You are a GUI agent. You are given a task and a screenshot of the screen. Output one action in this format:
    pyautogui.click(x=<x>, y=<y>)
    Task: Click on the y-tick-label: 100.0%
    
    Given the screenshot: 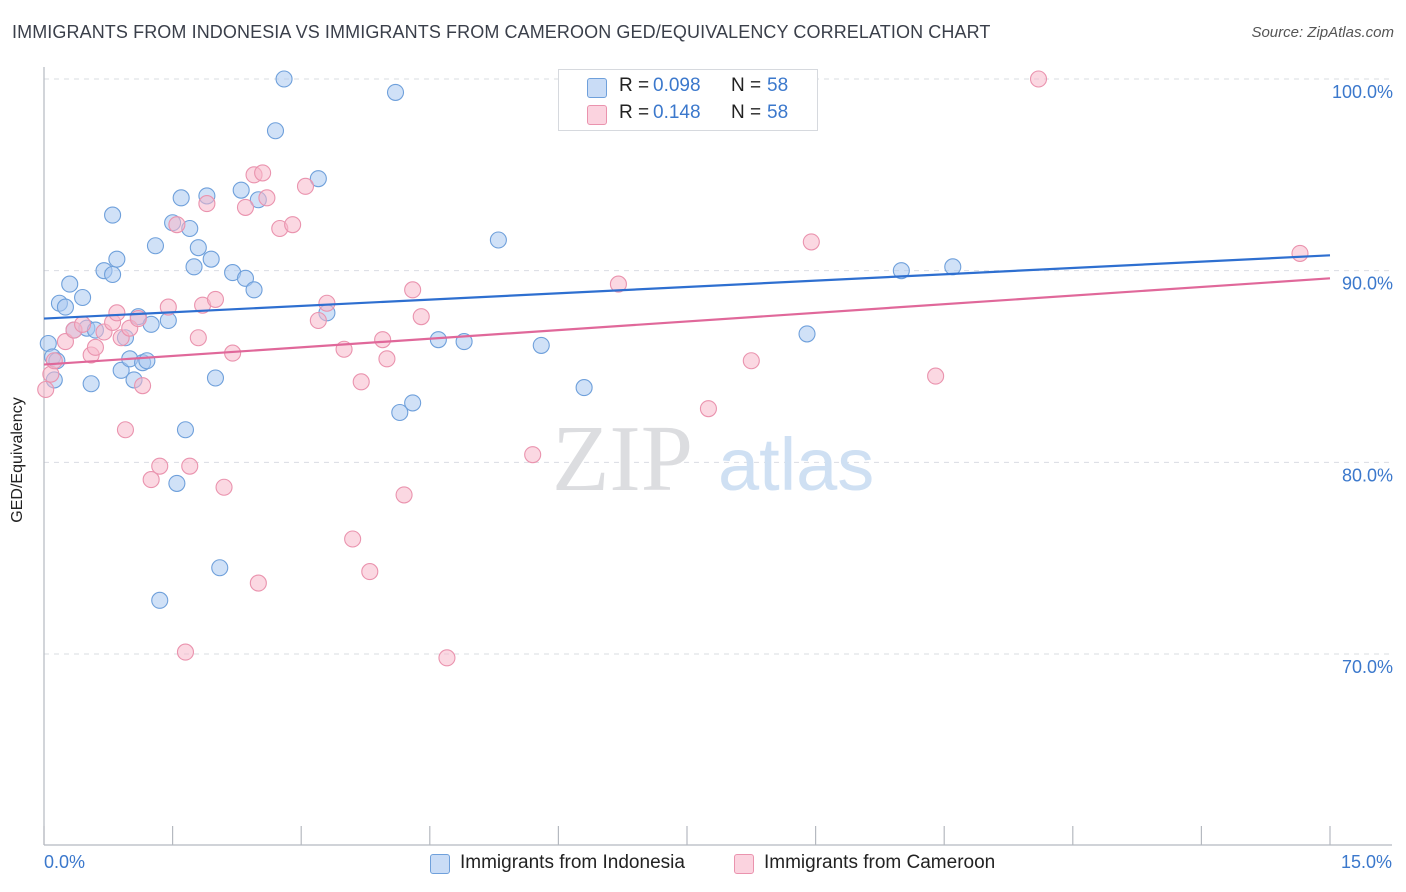 What is the action you would take?
    pyautogui.click(x=1362, y=92)
    